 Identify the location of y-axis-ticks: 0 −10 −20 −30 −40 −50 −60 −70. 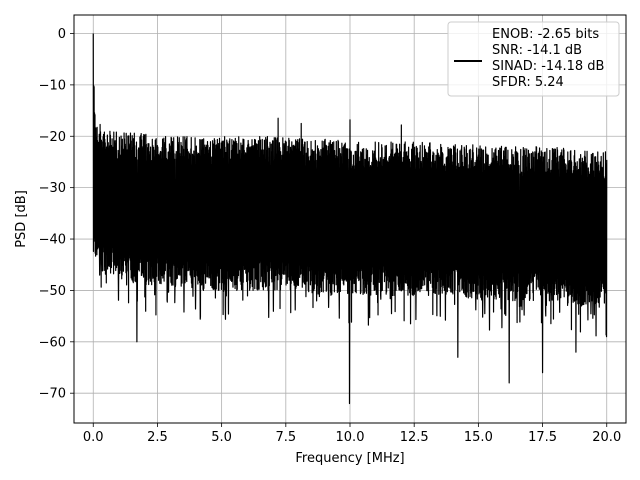
(56, 214).